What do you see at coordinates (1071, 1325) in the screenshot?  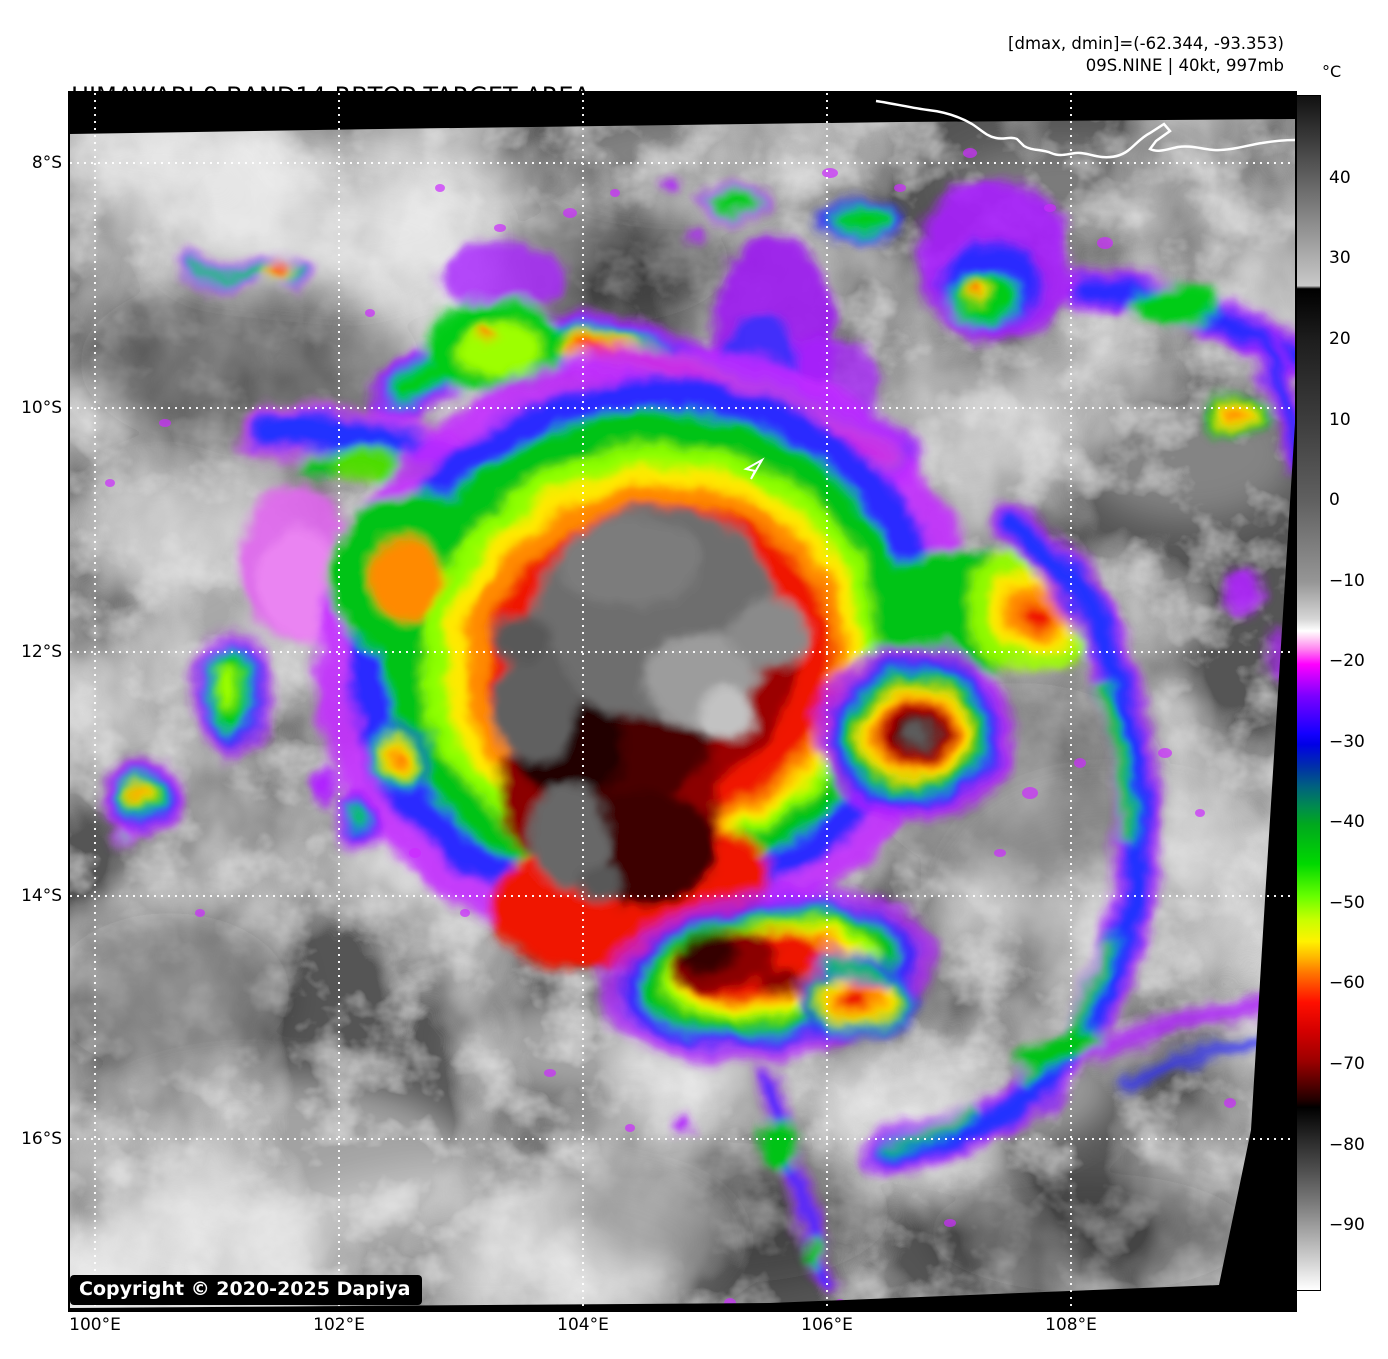 I see `lon-label-4: 108°E` at bounding box center [1071, 1325].